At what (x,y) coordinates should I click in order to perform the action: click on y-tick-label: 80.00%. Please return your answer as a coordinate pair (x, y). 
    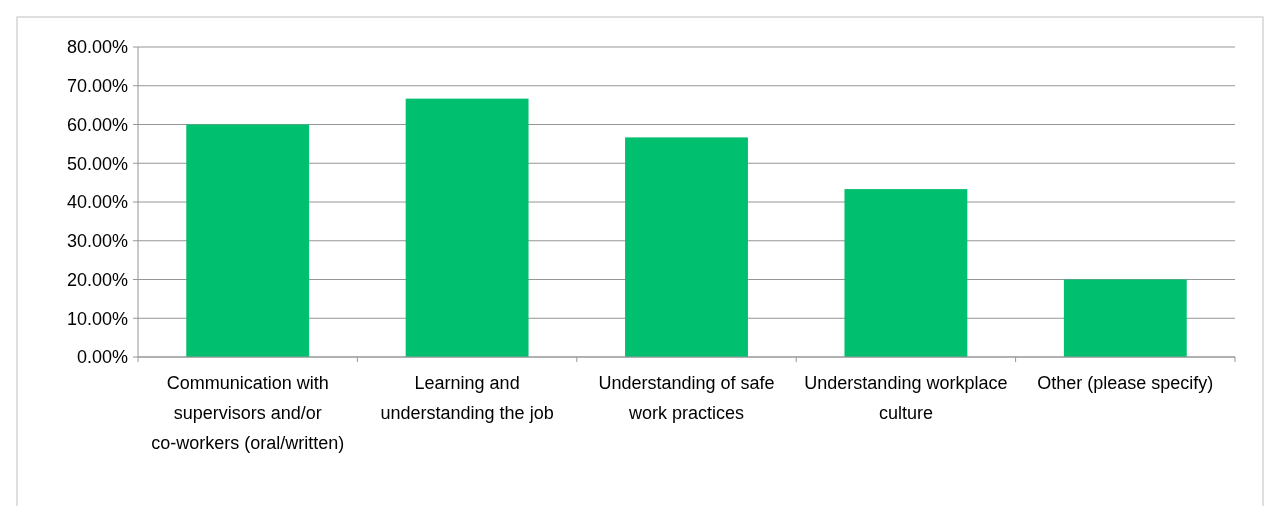
    Looking at the image, I should click on (97, 47).